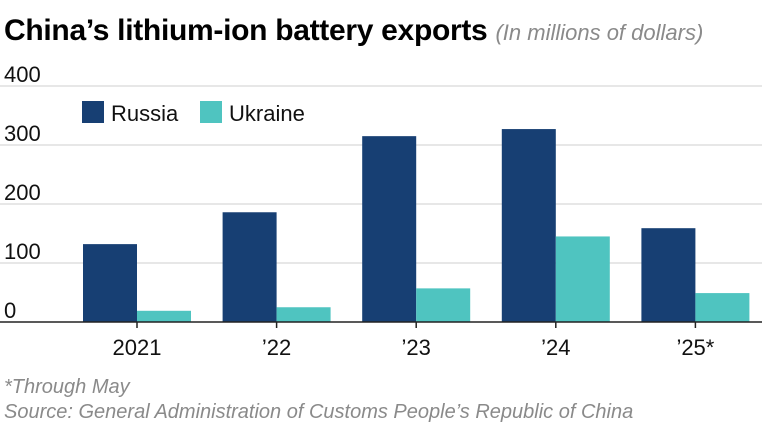  Describe the element at coordinates (22, 133) in the screenshot. I see `y-tick-label-300: 300` at that location.